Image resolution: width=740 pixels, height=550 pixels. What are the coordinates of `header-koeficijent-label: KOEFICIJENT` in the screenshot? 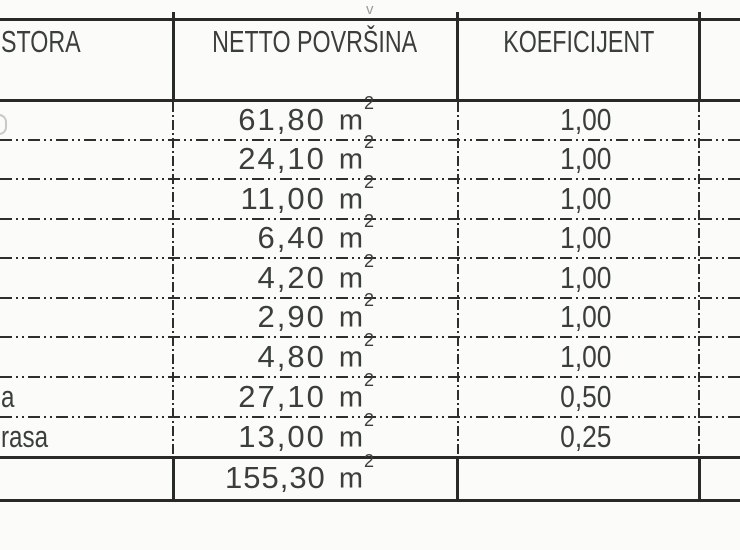 It's located at (578, 41).